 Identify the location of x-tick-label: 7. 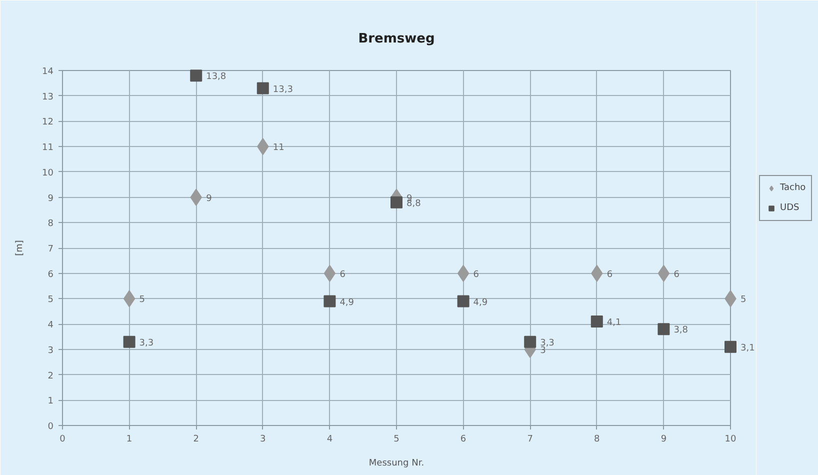
(530, 439).